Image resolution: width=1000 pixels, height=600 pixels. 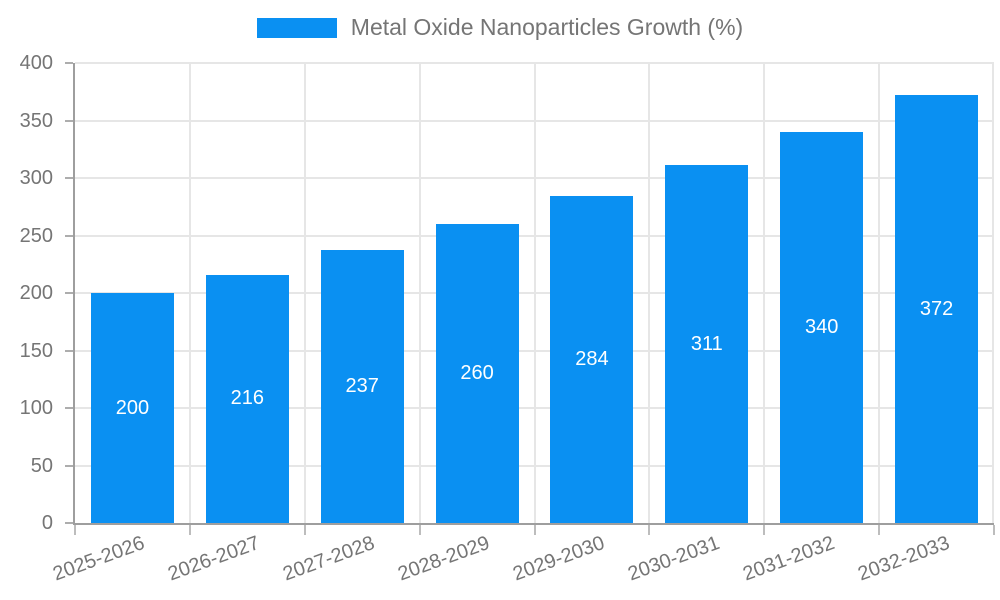 What do you see at coordinates (36, 408) in the screenshot?
I see `y-axis-label: 100` at bounding box center [36, 408].